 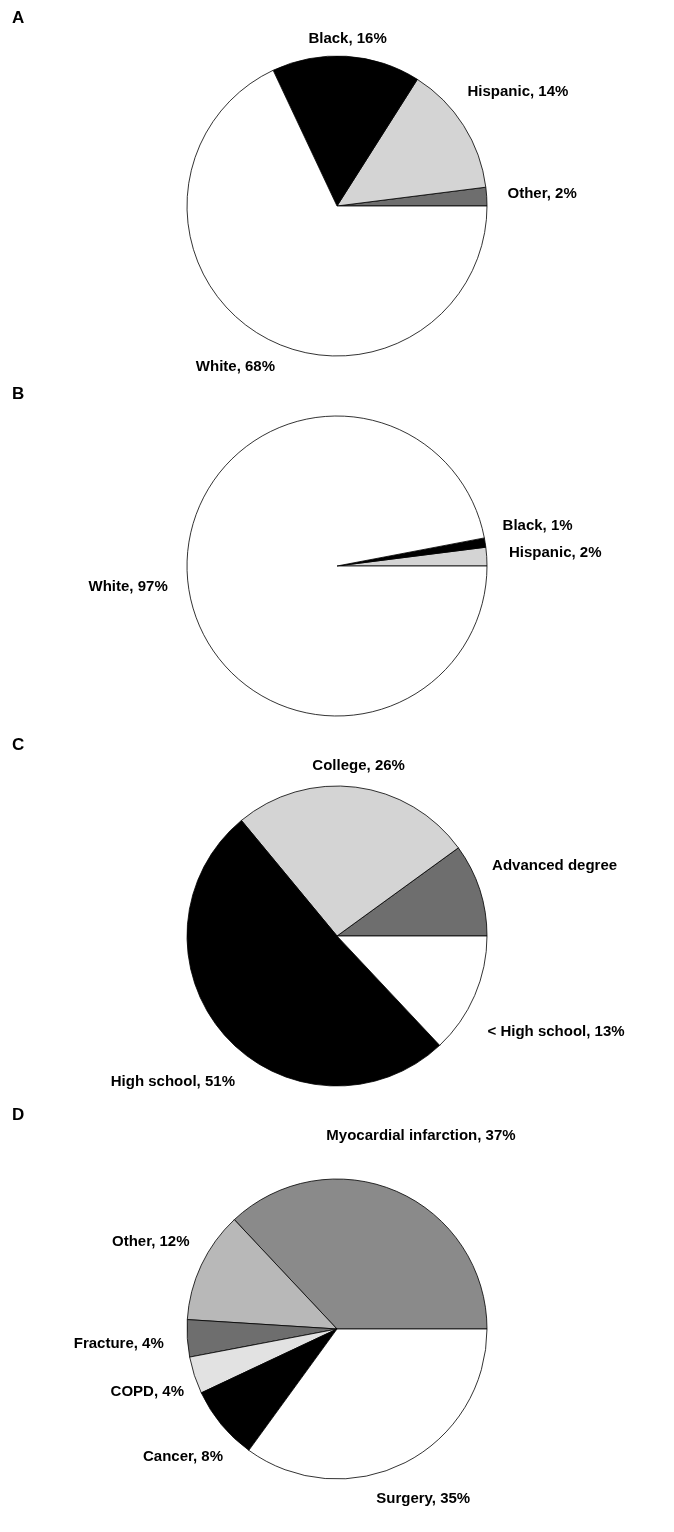 What do you see at coordinates (555, 865) in the screenshot?
I see `slice-label: Advanced degree` at bounding box center [555, 865].